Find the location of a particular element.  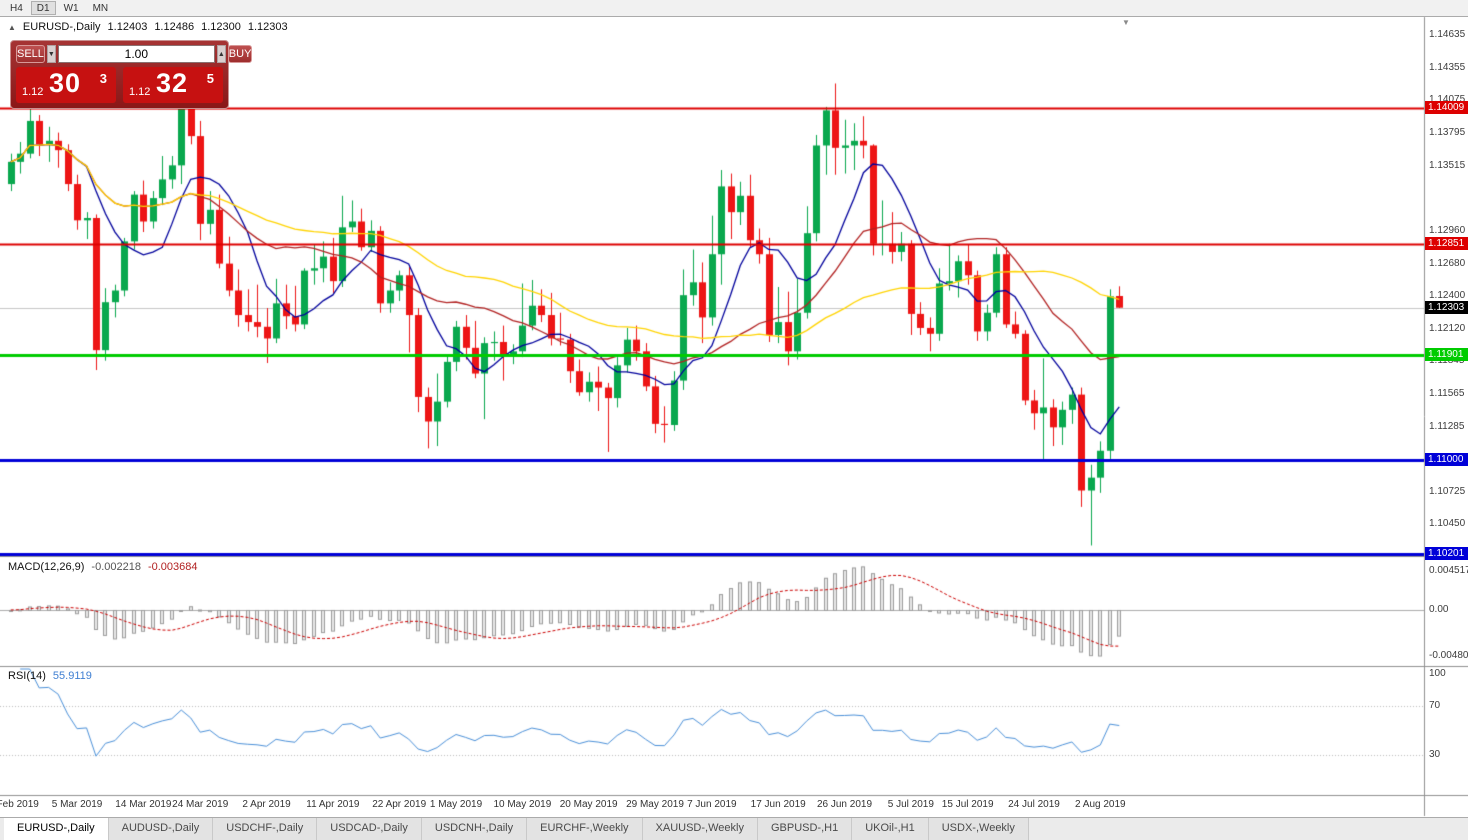

chart-shift-marker: ▼ is located at coordinates (1126, 22).